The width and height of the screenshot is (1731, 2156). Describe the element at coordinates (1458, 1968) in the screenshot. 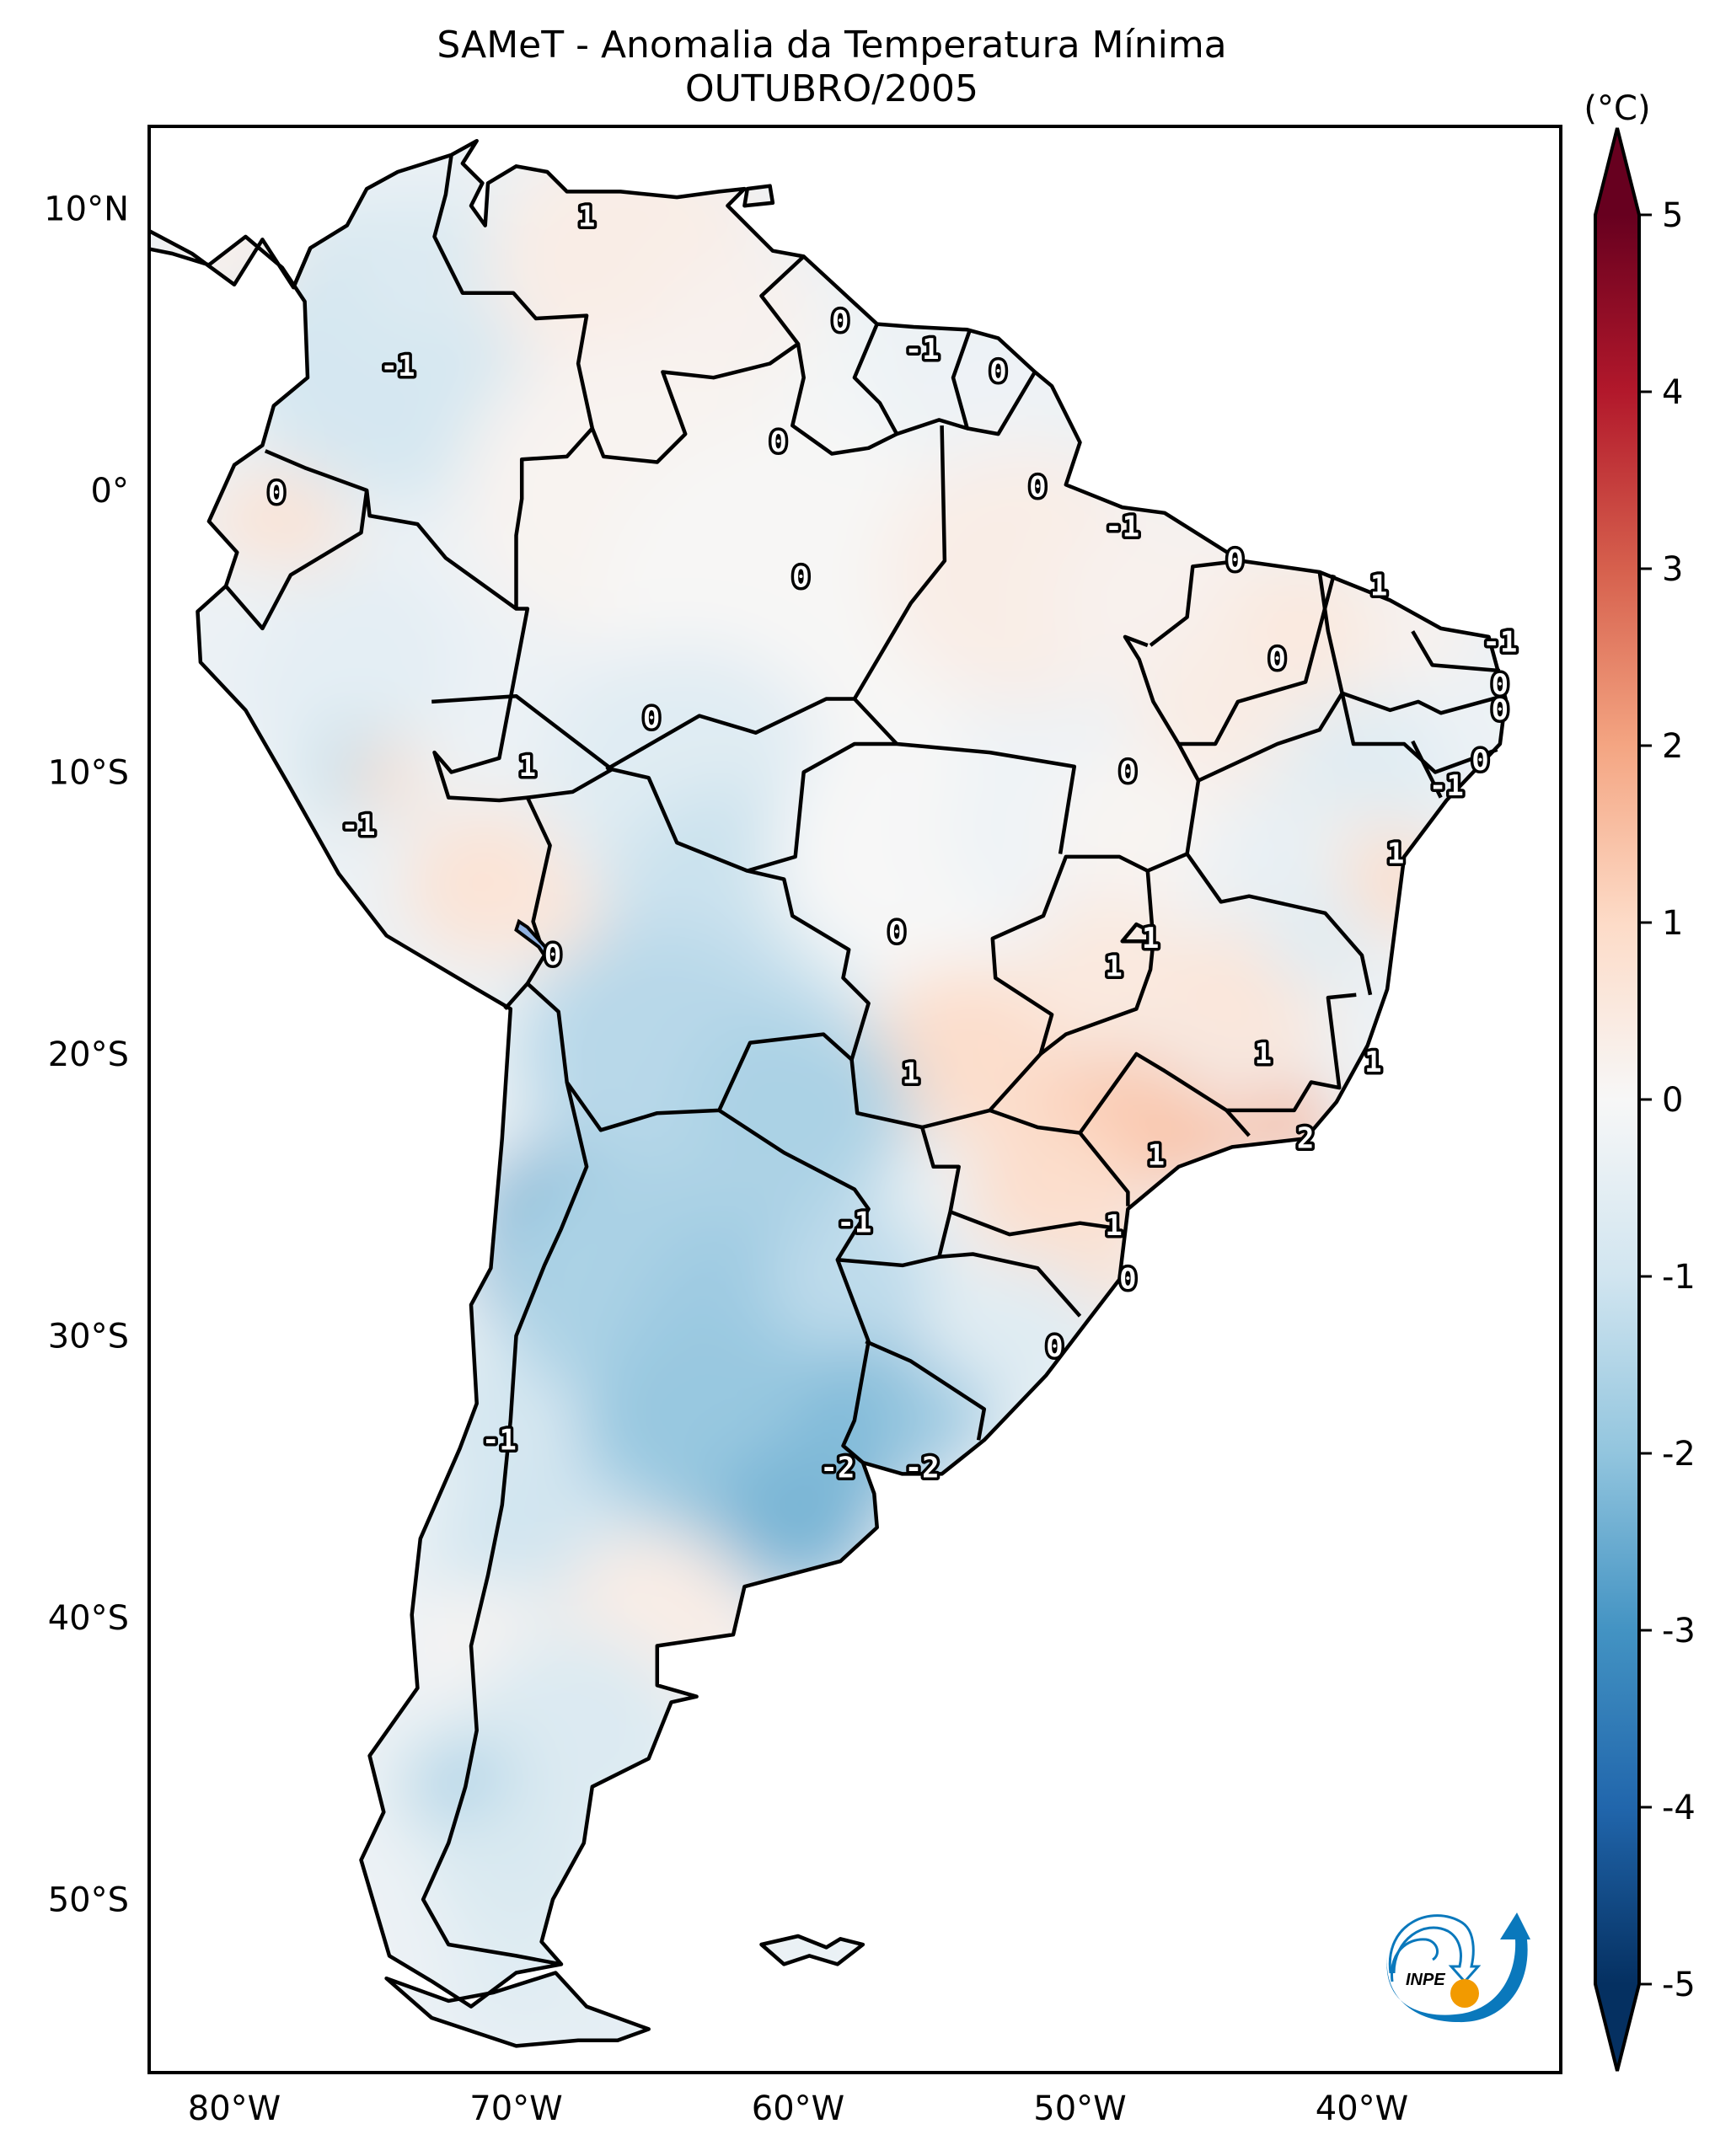

I see `inpe-logo: INPE` at that location.